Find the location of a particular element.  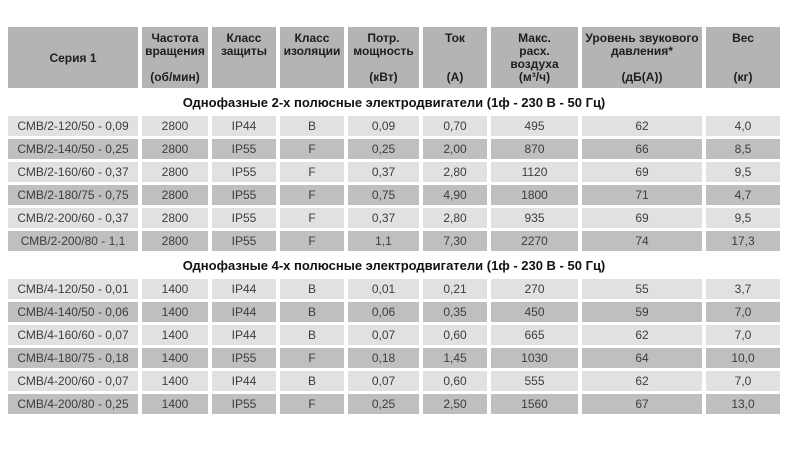

model-cell: СМВ/2-200/60 - 0,37 is located at coordinates (73, 218).